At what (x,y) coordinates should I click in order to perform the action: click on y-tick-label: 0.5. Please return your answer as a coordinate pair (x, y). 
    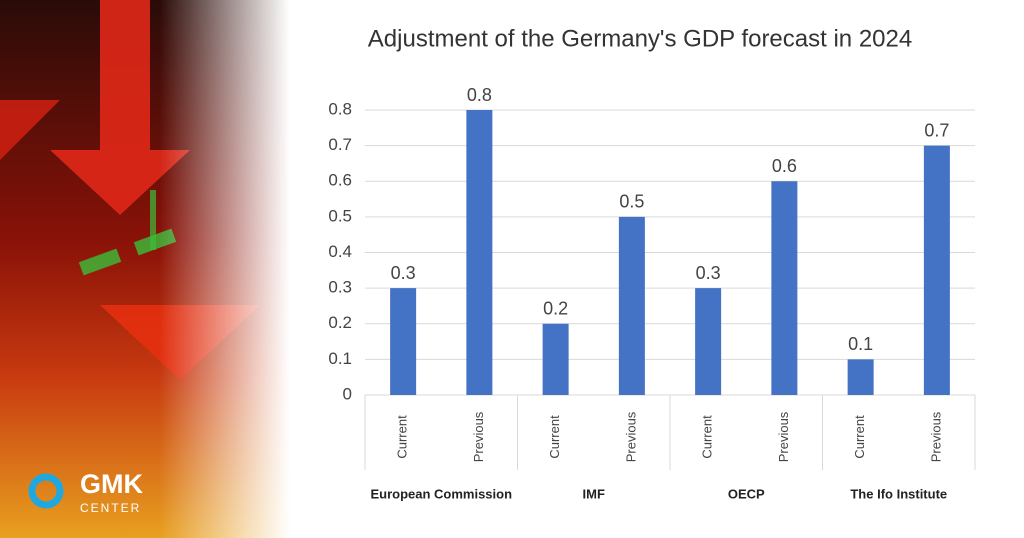
    Looking at the image, I should click on (340, 215).